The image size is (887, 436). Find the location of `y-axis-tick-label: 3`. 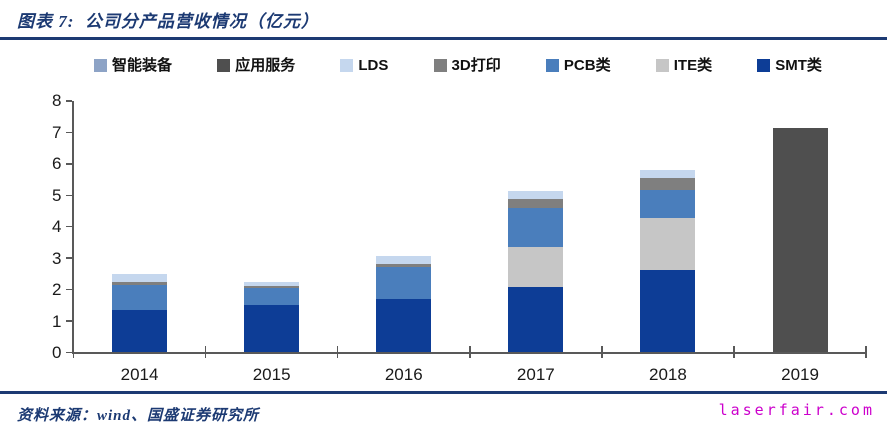

y-axis-tick-label: 3 is located at coordinates (57, 258).